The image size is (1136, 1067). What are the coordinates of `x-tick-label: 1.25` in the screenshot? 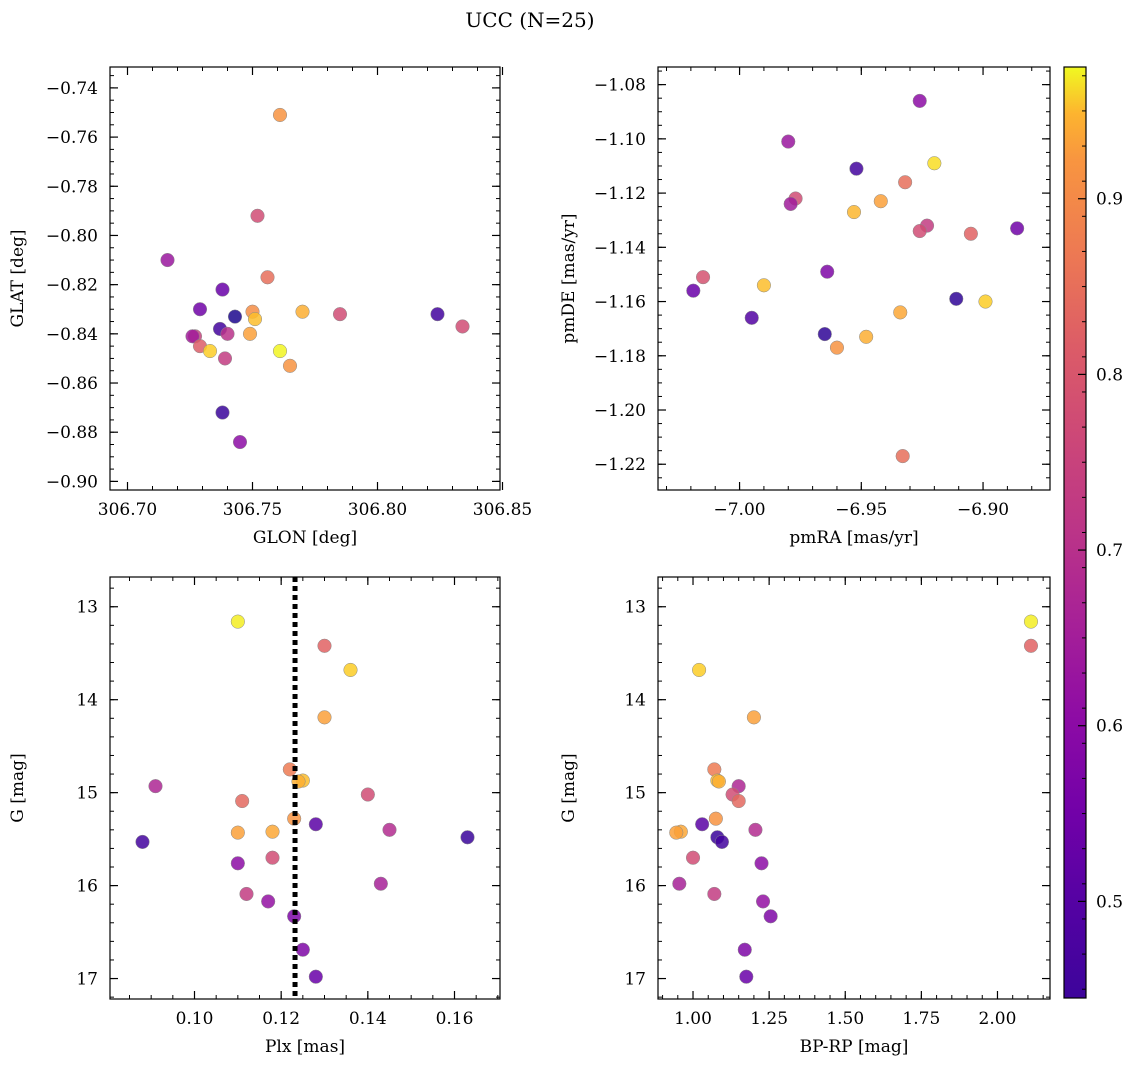 It's located at (769, 1019).